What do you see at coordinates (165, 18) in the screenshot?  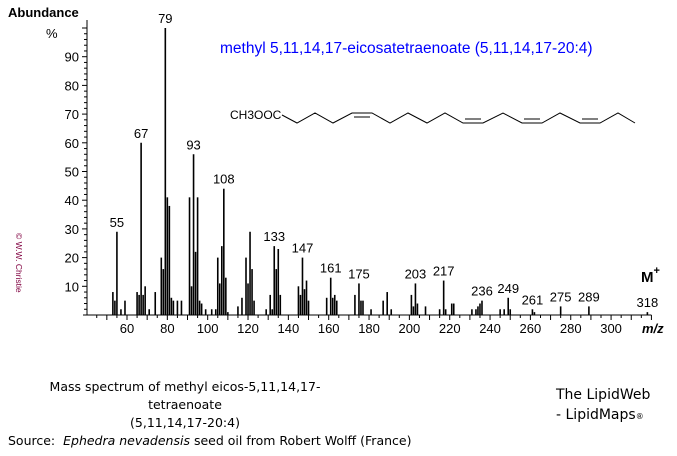 I see `peak-label-79: 79` at bounding box center [165, 18].